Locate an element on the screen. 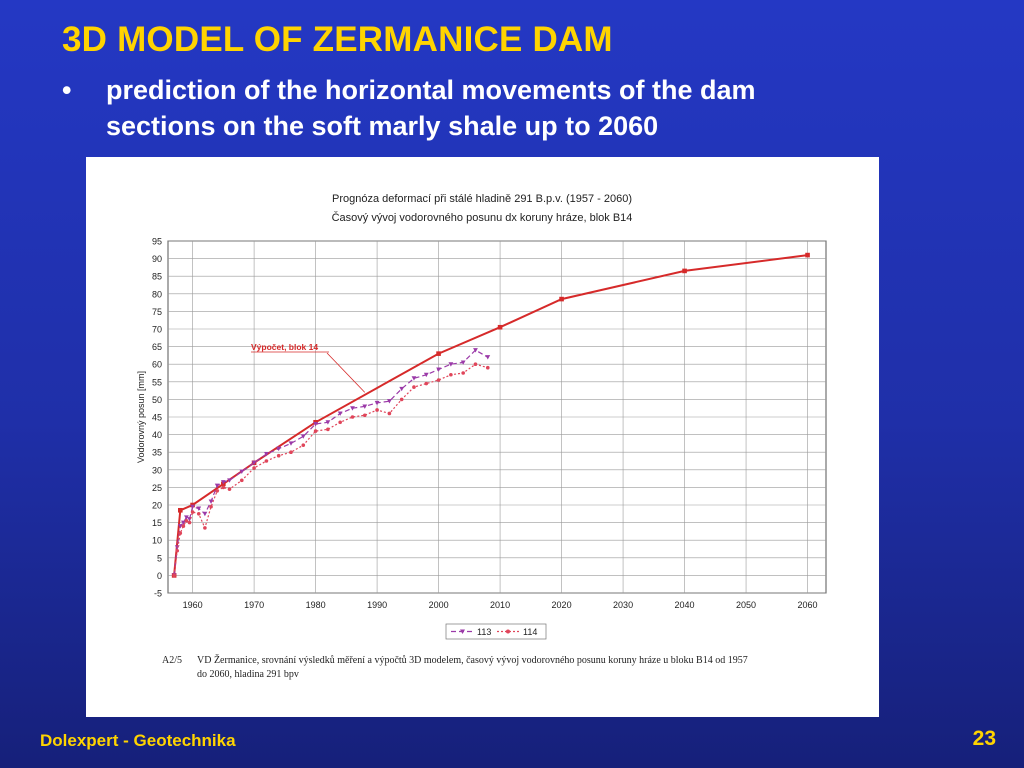  x-tick-label: 1960 is located at coordinates (193, 605).